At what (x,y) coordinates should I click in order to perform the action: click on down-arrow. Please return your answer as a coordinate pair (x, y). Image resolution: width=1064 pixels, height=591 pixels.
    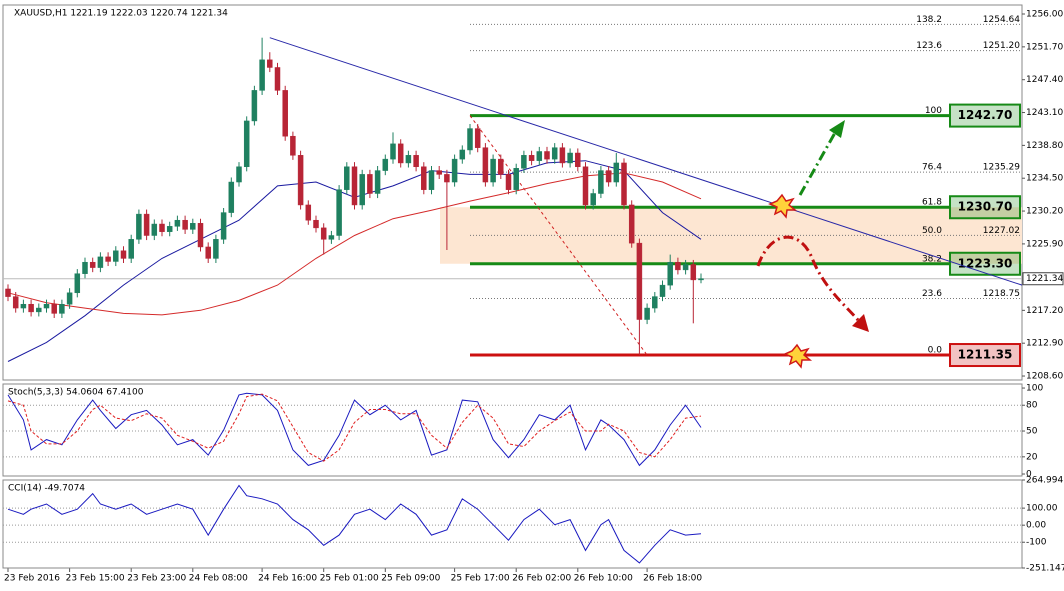
    Looking at the image, I should click on (808, 278).